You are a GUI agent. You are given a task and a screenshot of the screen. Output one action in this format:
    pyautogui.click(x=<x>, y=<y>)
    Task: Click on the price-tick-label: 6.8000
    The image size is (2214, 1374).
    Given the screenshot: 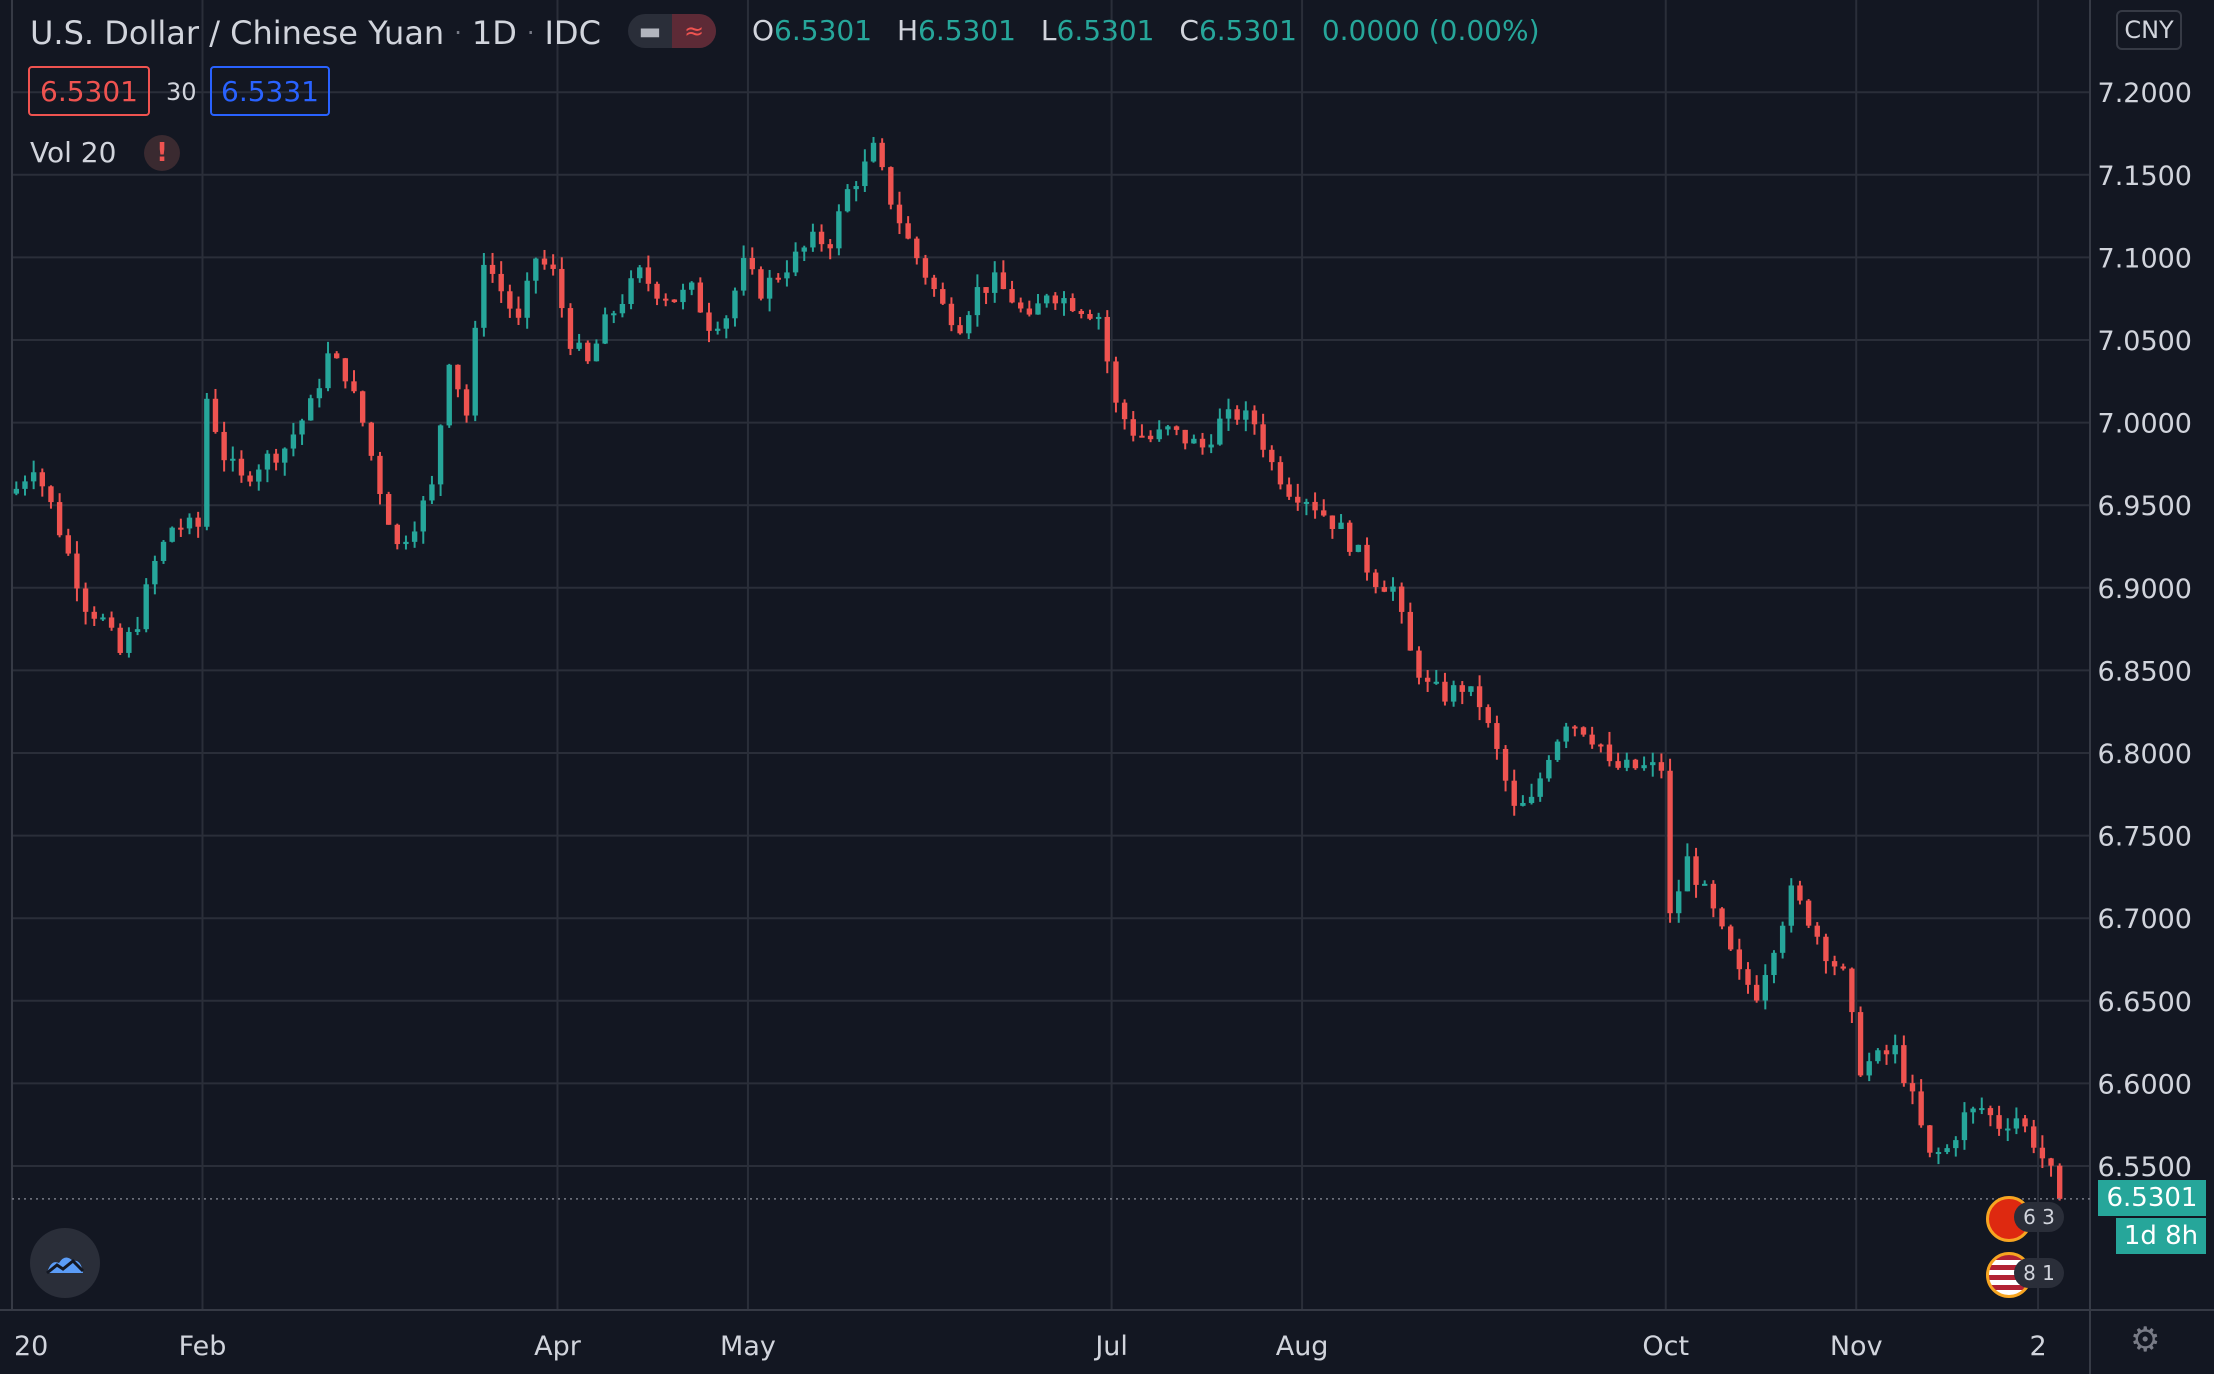 What is the action you would take?
    pyautogui.click(x=2145, y=754)
    